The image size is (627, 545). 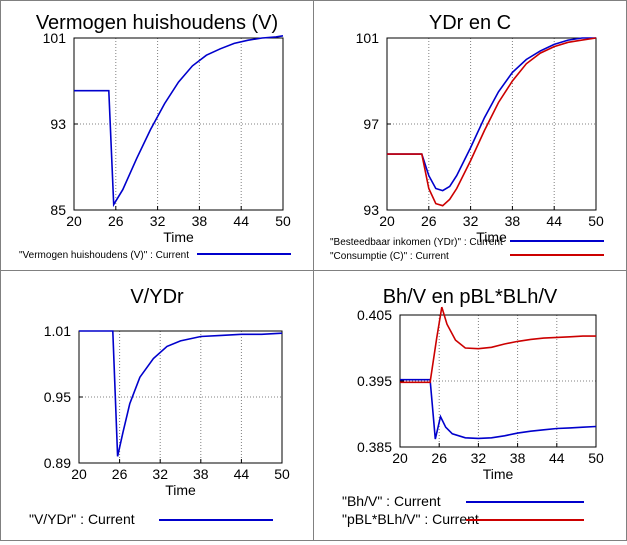 I want to click on legend-label: "V/YDr" : Current, so click(x=82, y=519).